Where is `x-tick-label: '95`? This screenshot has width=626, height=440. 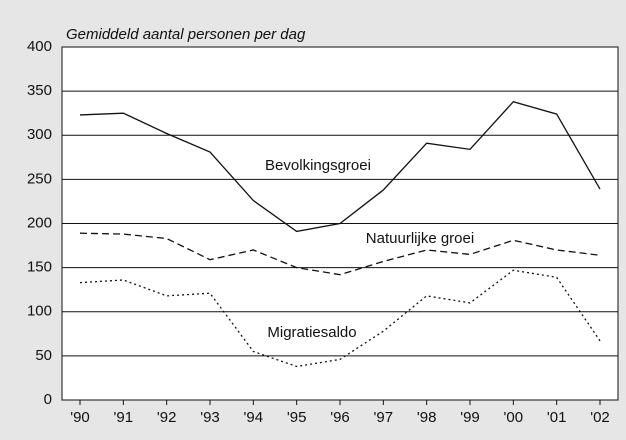
x-tick-label: '95 is located at coordinates (297, 417).